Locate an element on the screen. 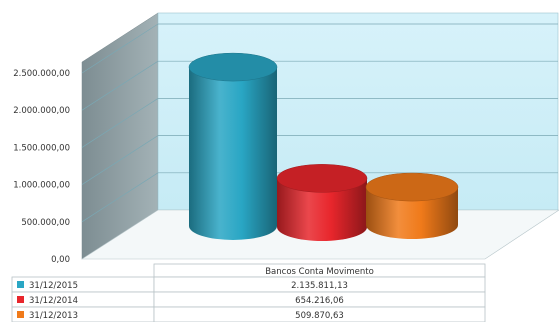 This screenshot has height=322, width=559. bar-31/12/2013 is located at coordinates (412, 205).